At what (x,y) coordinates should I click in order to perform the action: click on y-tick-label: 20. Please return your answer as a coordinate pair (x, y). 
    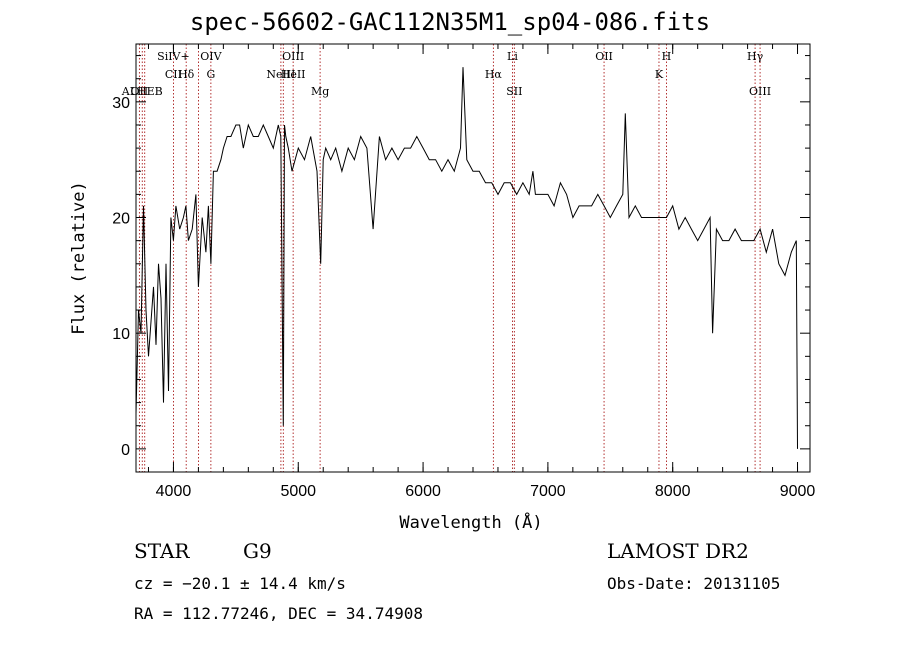
    Looking at the image, I should click on (121, 219).